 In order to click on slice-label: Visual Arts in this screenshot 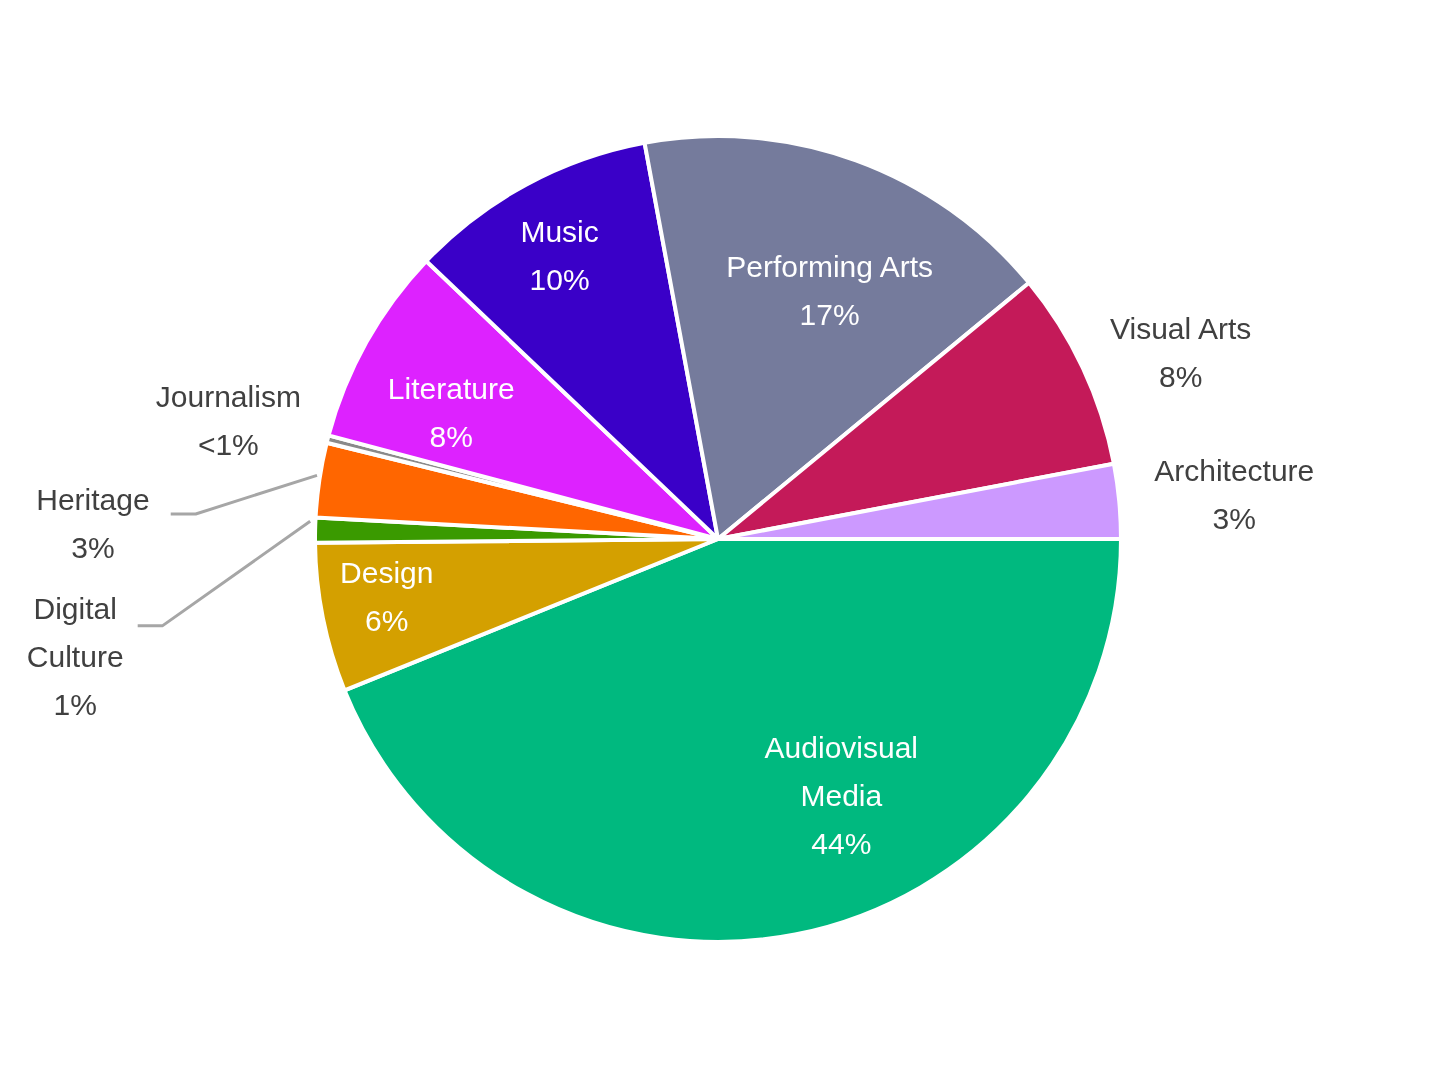, I will do `click(1181, 329)`.